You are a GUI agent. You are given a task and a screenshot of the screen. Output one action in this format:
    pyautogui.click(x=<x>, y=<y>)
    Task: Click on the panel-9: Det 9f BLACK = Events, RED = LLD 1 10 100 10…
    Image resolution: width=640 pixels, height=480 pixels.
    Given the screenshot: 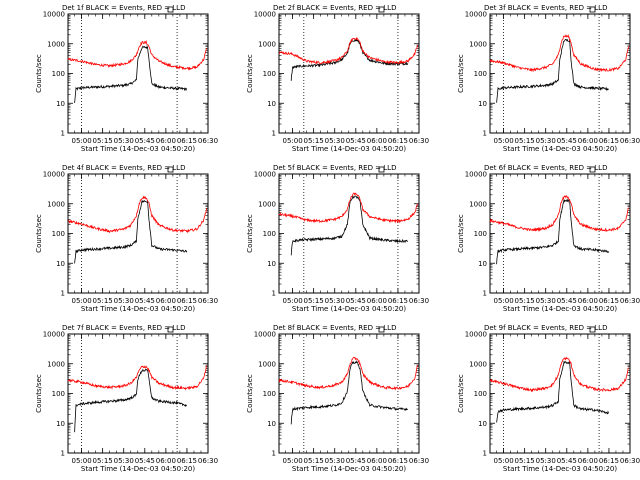 What is the action you would take?
    pyautogui.click(x=548, y=398)
    